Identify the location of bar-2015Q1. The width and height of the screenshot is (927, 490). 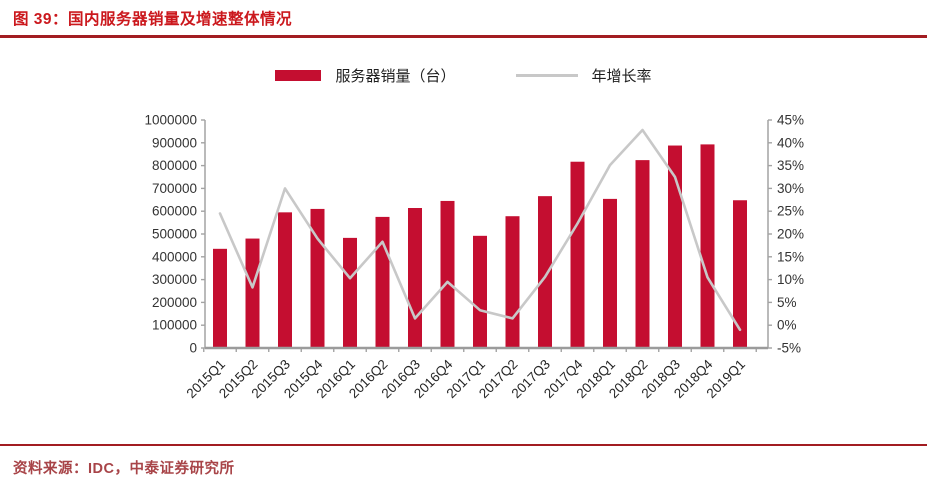
(220, 298).